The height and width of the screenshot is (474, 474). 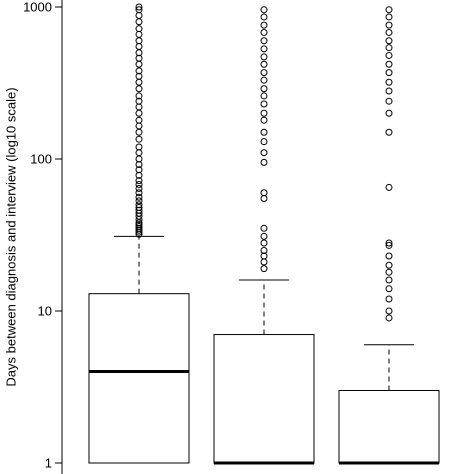 I want to click on y-tick-label: 1, so click(x=48, y=463).